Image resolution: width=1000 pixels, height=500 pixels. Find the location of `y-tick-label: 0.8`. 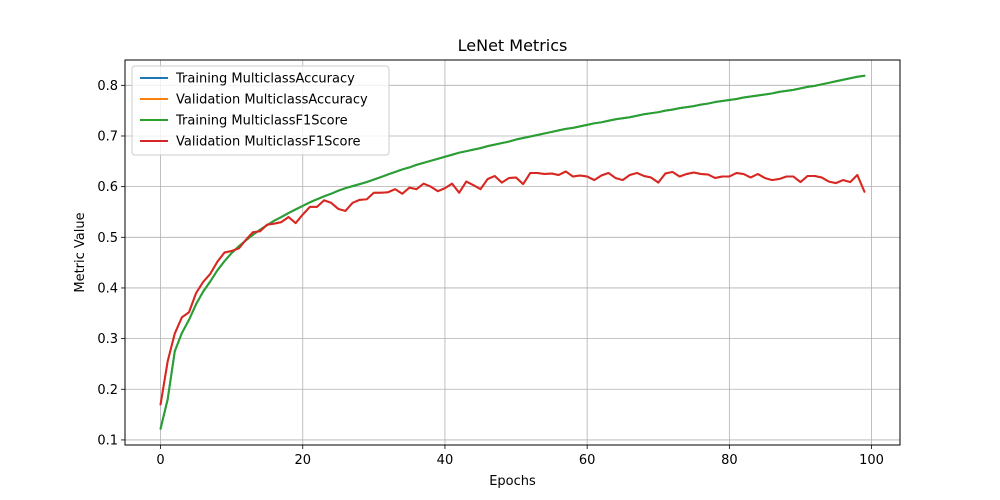

y-tick-label: 0.8 is located at coordinates (107, 86).